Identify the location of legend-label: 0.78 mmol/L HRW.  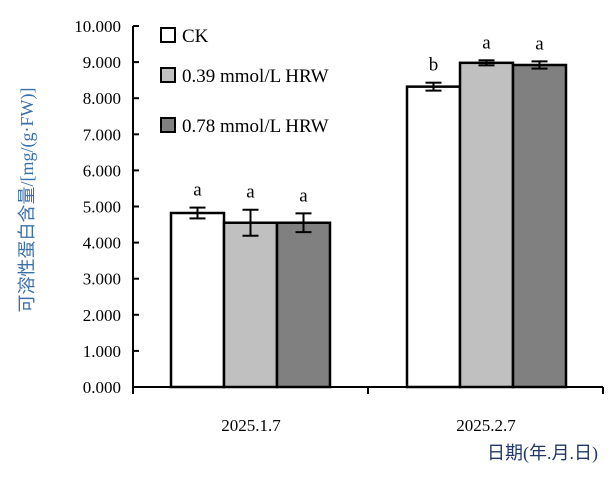
(255, 126).